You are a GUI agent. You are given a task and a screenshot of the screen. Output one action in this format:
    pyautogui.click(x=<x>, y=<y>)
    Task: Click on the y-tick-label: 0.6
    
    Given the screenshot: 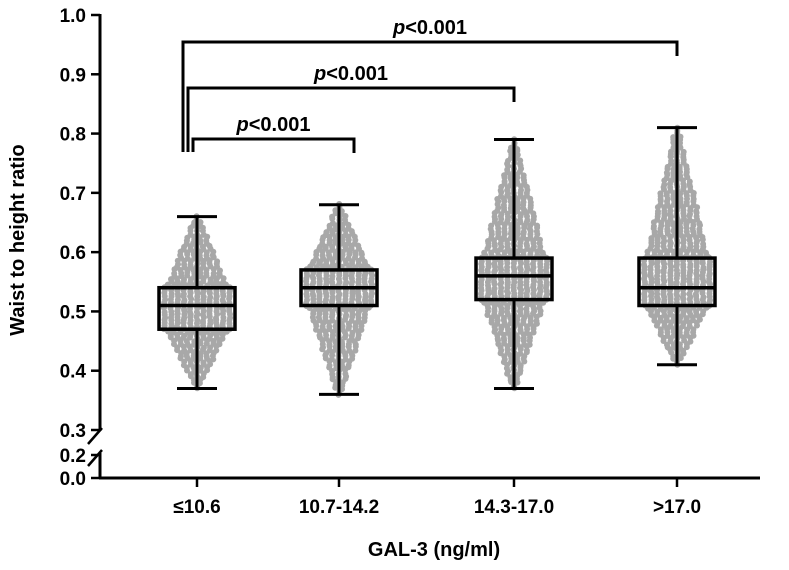 What is the action you would take?
    pyautogui.click(x=73, y=253)
    